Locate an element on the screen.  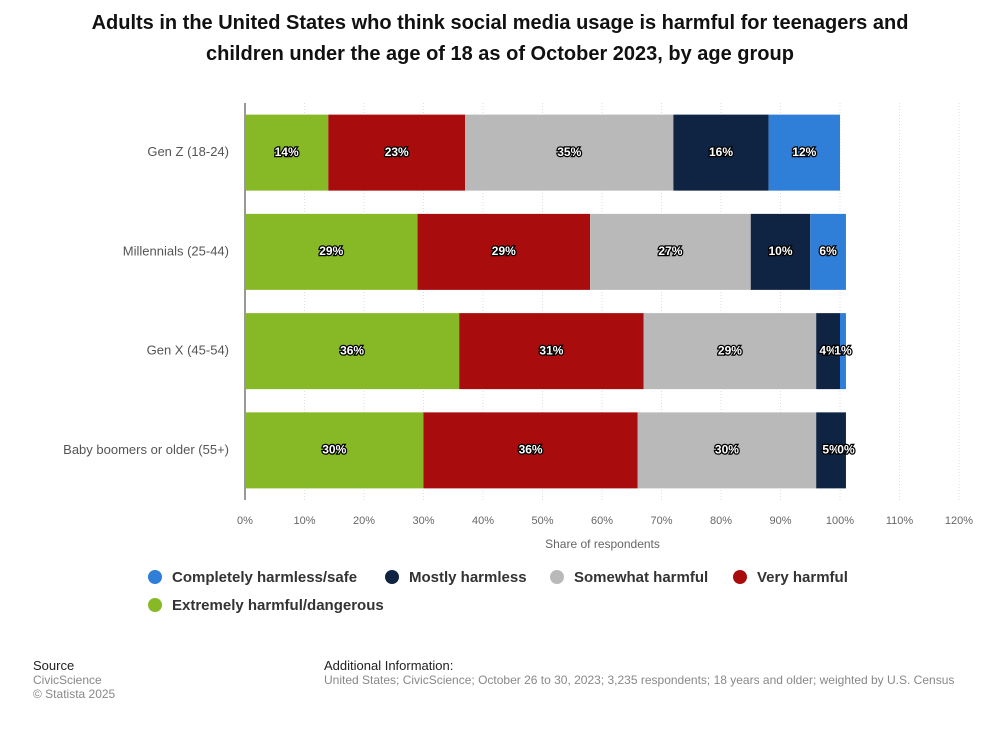
data-label: 1% is located at coordinates (843, 350).